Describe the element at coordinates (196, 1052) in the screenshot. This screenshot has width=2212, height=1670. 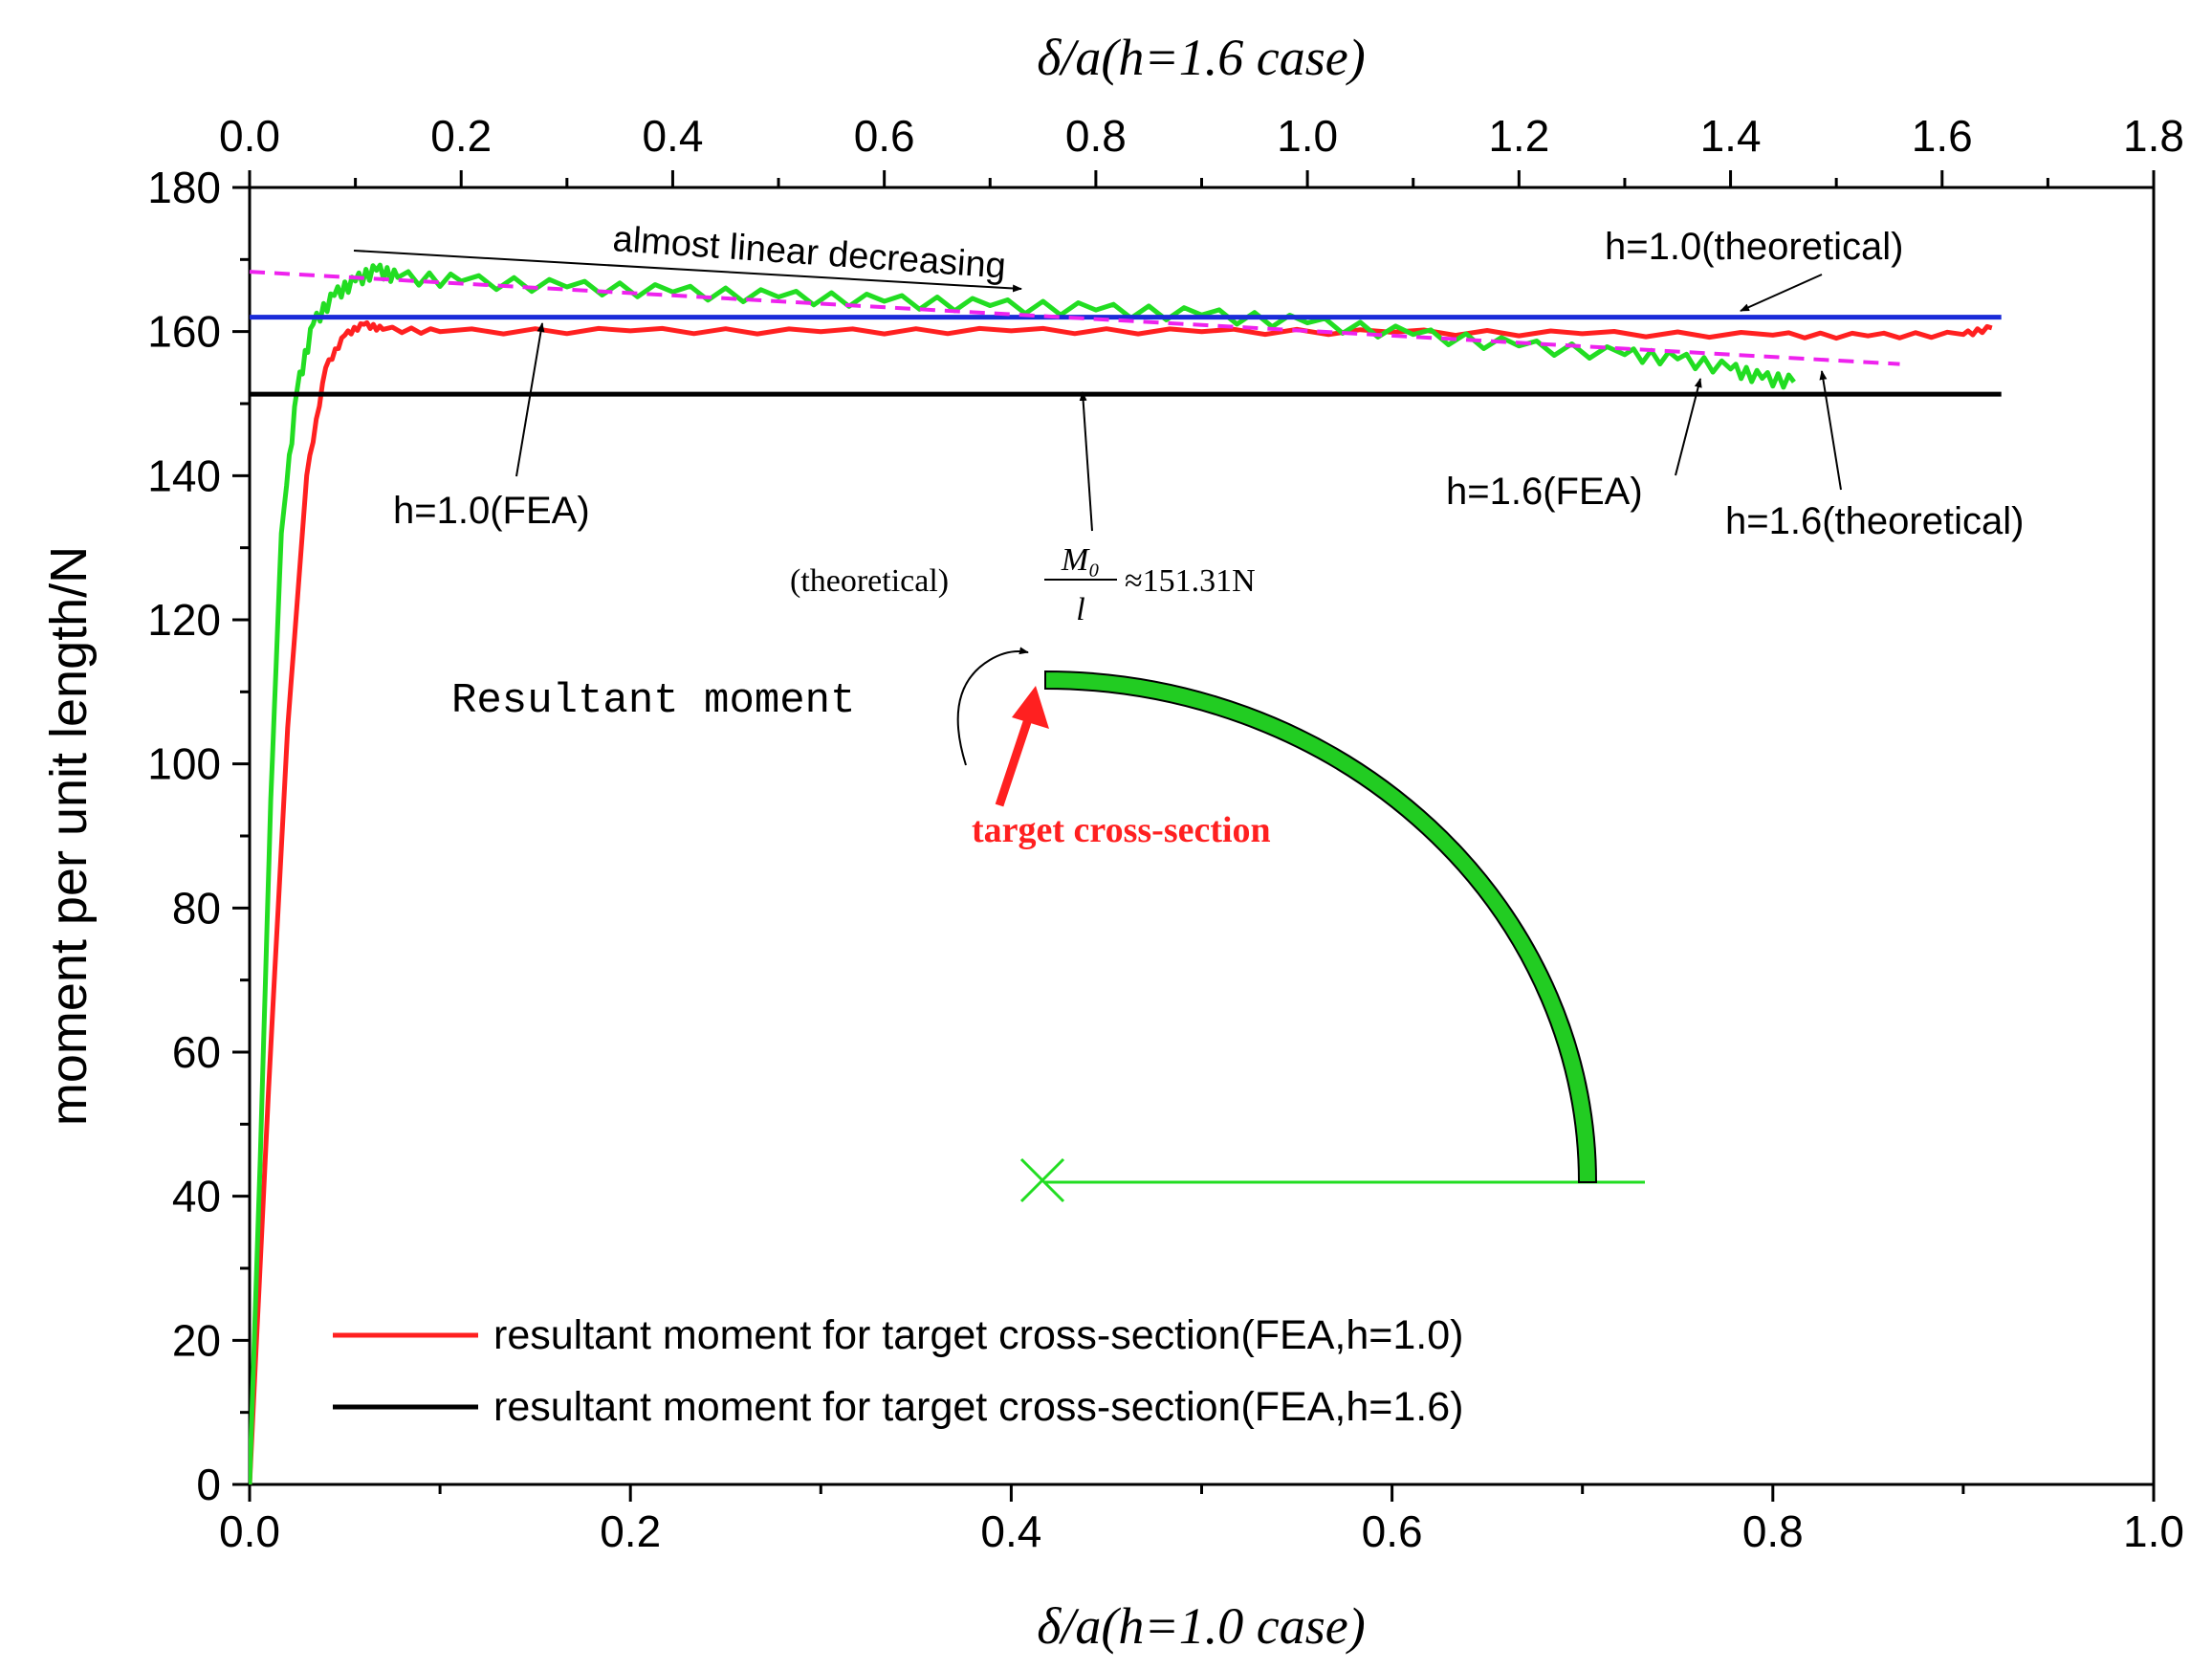
I see `y-tick-label: 60` at that location.